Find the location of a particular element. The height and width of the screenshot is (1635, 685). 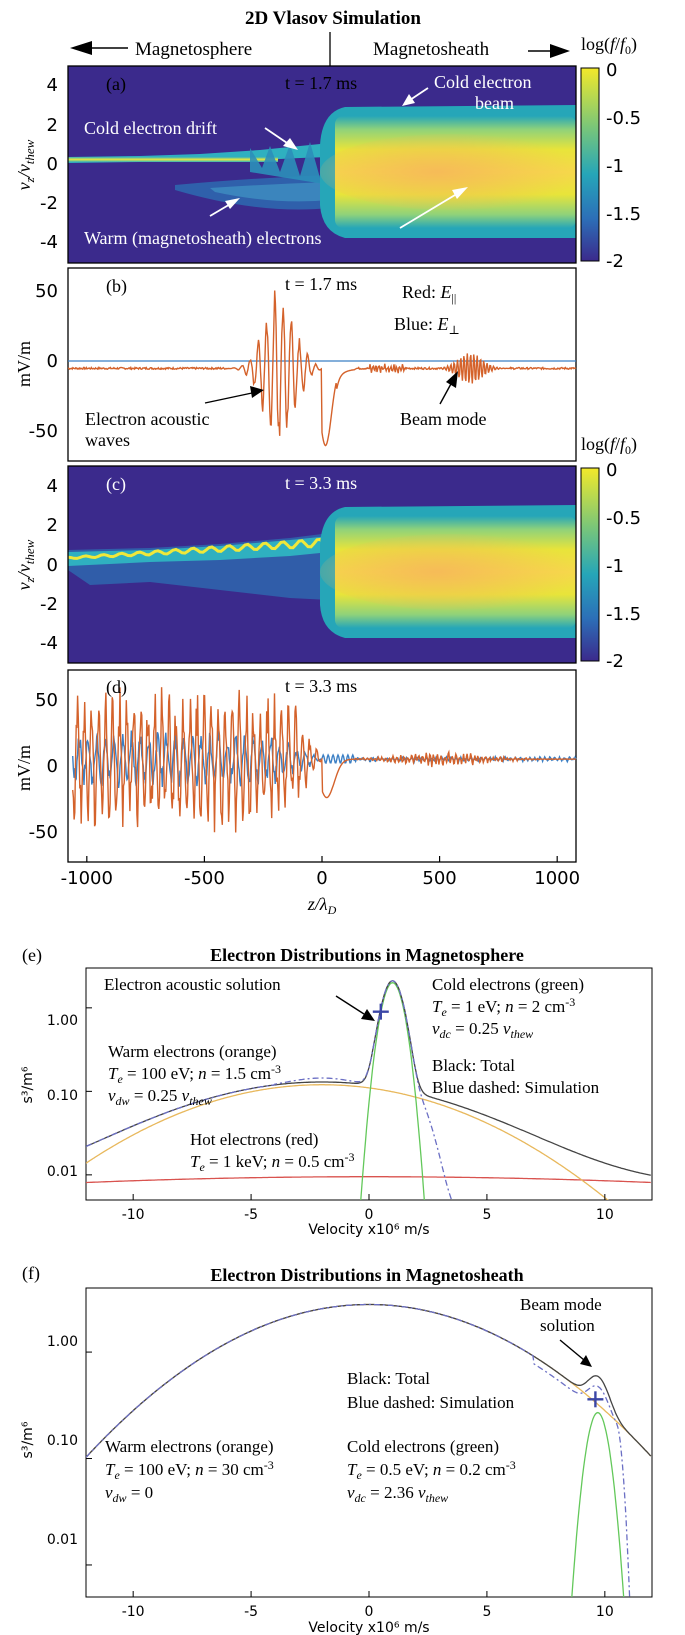

panel-b-ylabel: mV/m is located at coordinates (24, 364).